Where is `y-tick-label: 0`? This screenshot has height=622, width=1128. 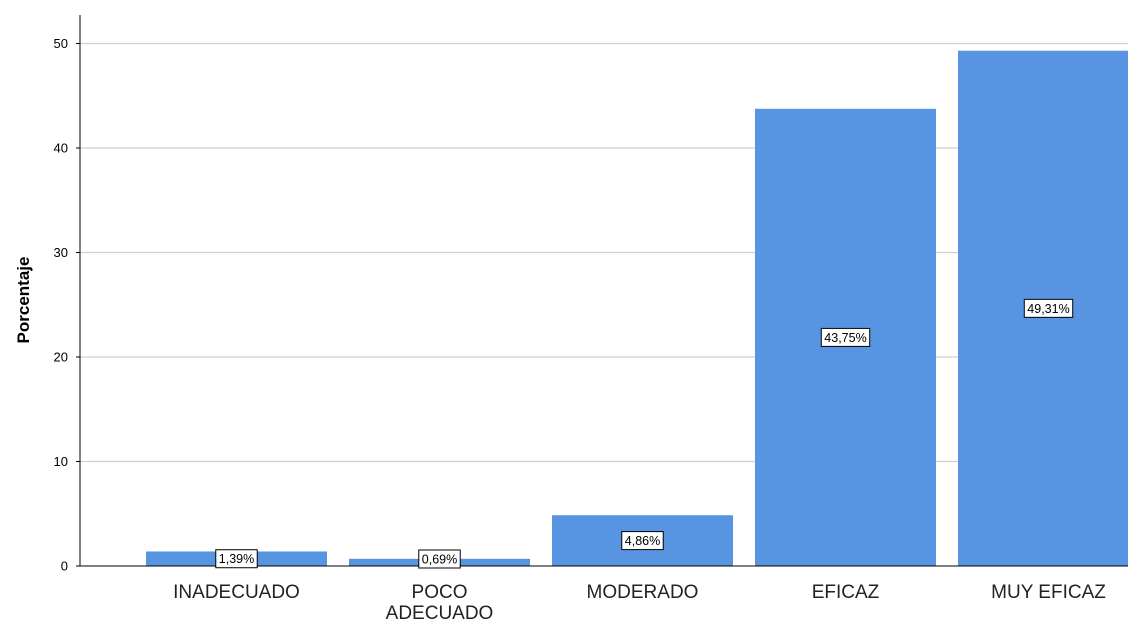 y-tick-label: 0 is located at coordinates (64, 566).